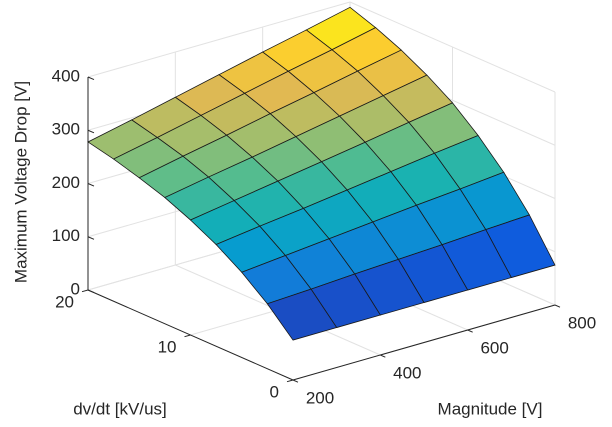  What do you see at coordinates (302, 314) in the screenshot?
I see `surface-cell` at bounding box center [302, 314].